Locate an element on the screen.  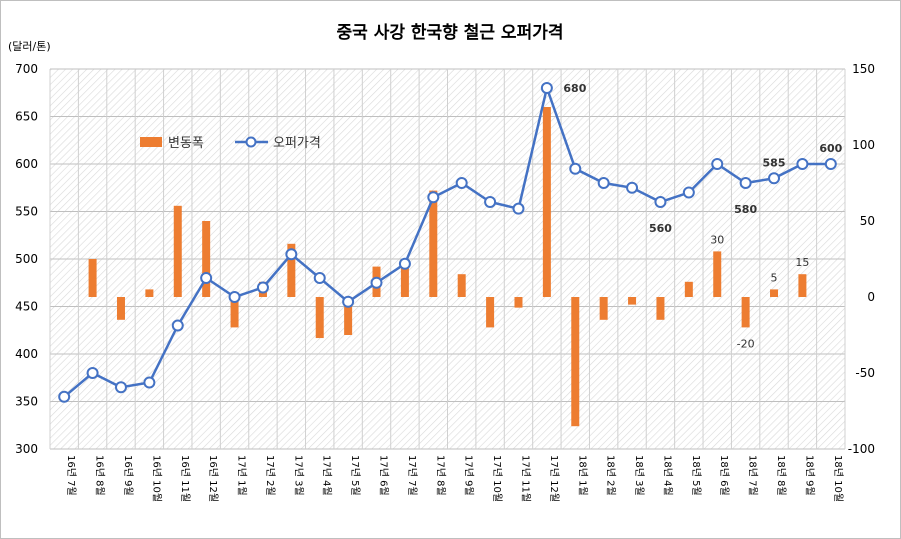
legend-label: 변동폭 is located at coordinates (186, 143).